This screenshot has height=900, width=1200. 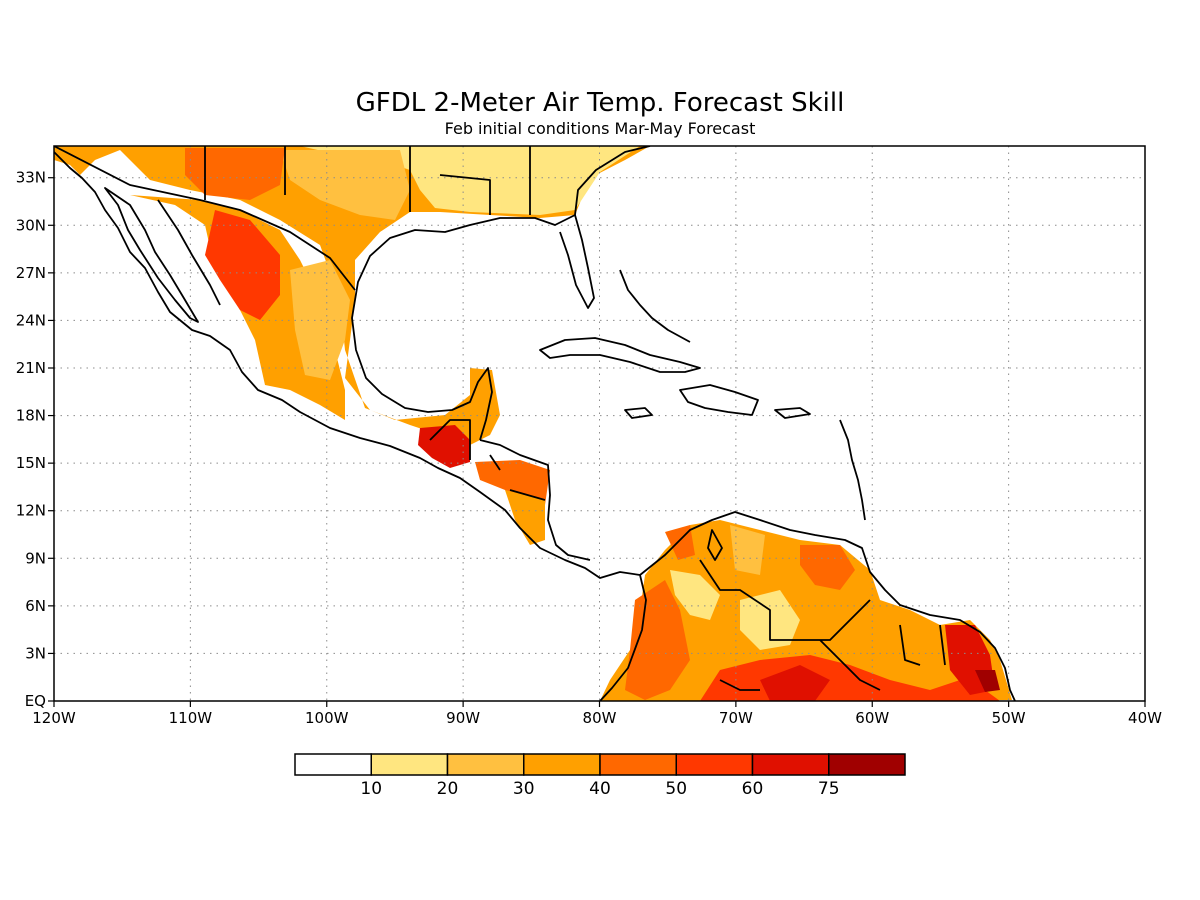 What do you see at coordinates (320, 320) in the screenshot?
I see `skill-region-mexico-south` at bounding box center [320, 320].